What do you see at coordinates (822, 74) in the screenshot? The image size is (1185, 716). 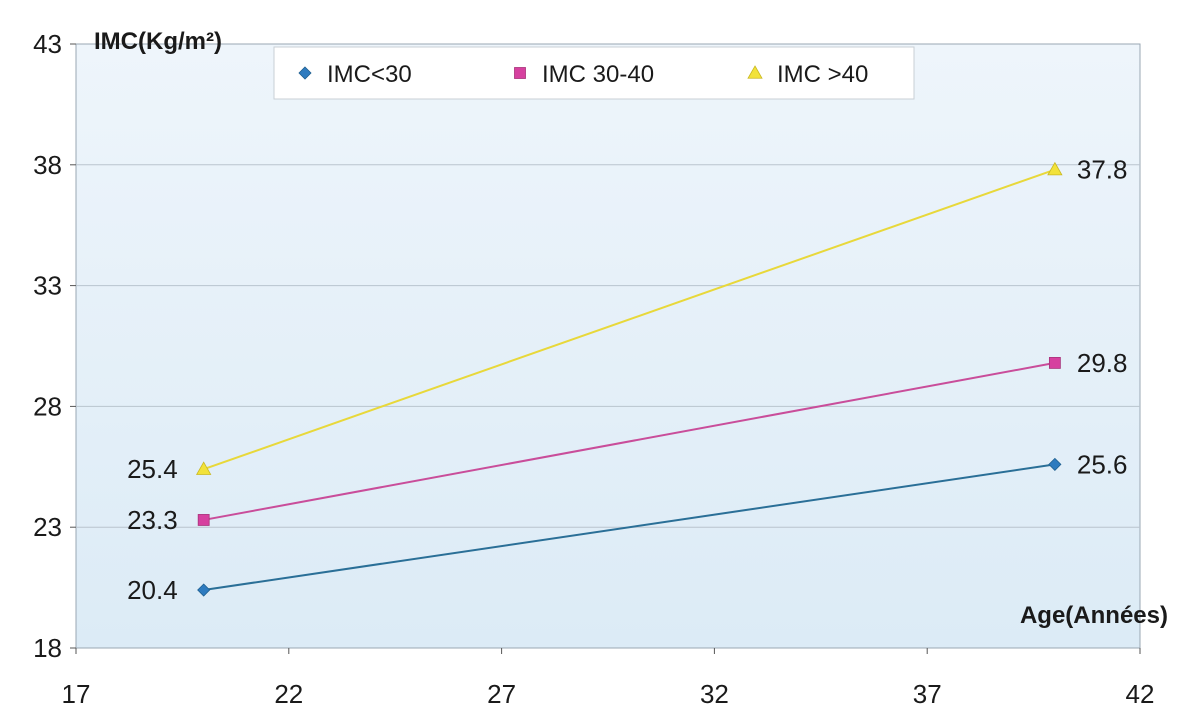 I see `legend-entry: IMC >40` at bounding box center [822, 74].